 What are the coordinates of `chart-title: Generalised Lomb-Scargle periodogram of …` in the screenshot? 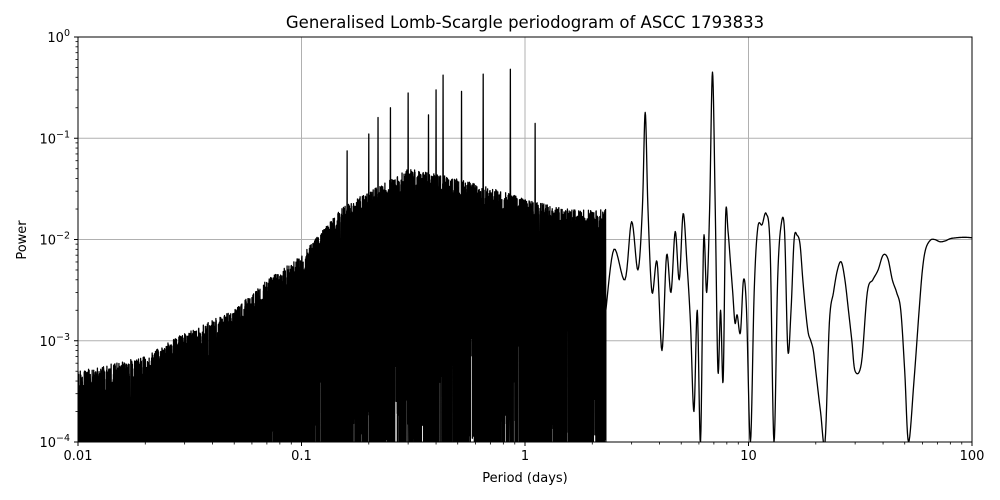 It's located at (525, 22).